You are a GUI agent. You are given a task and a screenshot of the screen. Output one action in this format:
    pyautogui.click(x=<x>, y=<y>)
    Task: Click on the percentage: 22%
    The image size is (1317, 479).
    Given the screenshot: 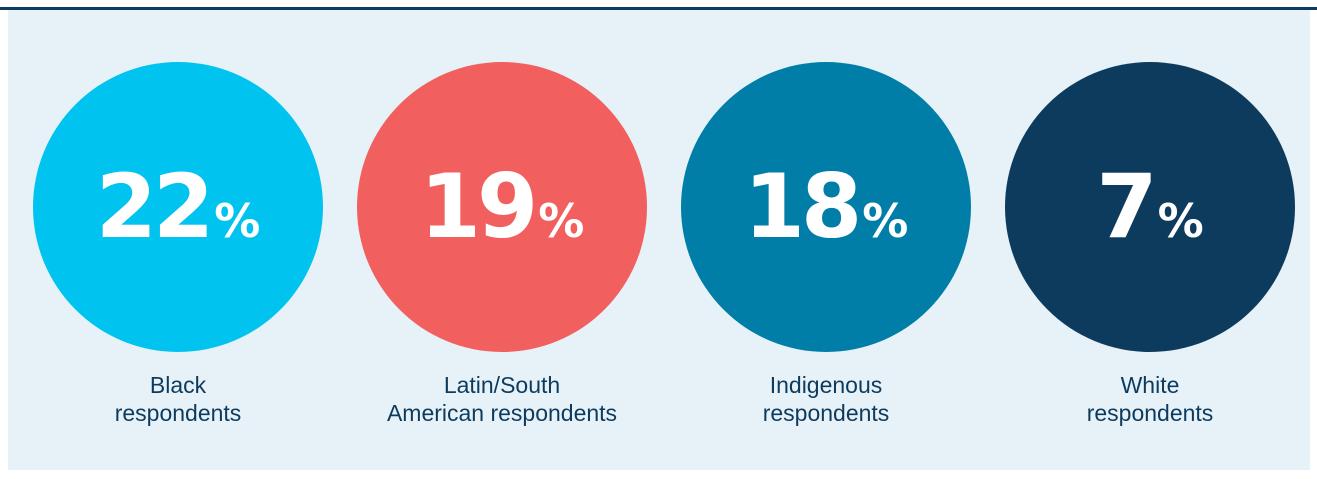 What is the action you would take?
    pyautogui.click(x=178, y=206)
    